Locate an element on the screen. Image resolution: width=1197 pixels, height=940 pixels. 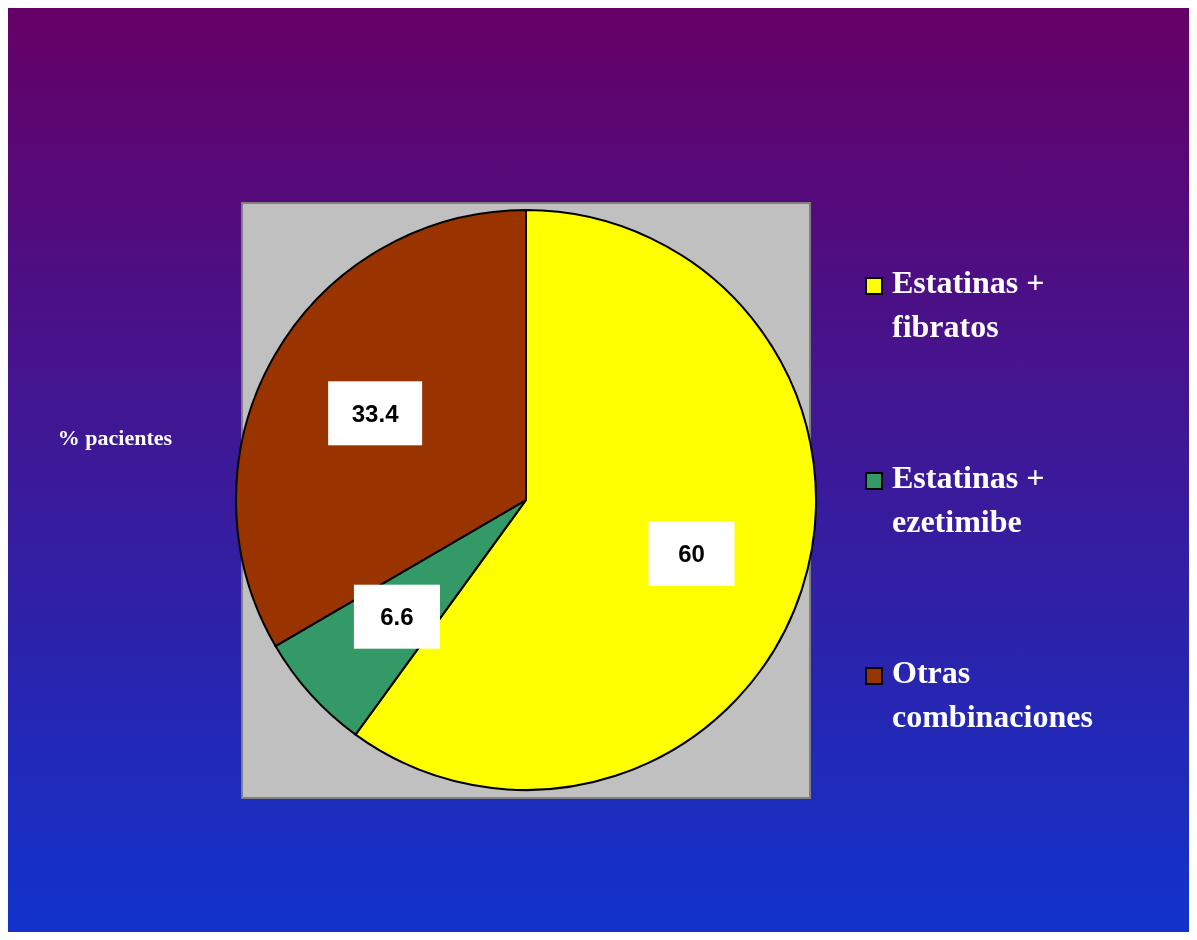
data-label: 33.4 is located at coordinates (375, 413).